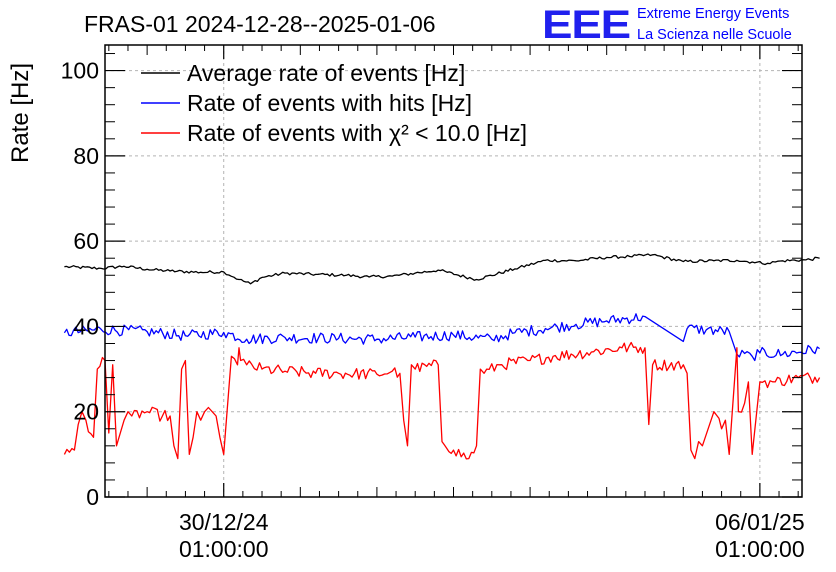 The height and width of the screenshot is (572, 836). Describe the element at coordinates (224, 522) in the screenshot. I see `x-tick-label-date: 30/12/24` at that location.